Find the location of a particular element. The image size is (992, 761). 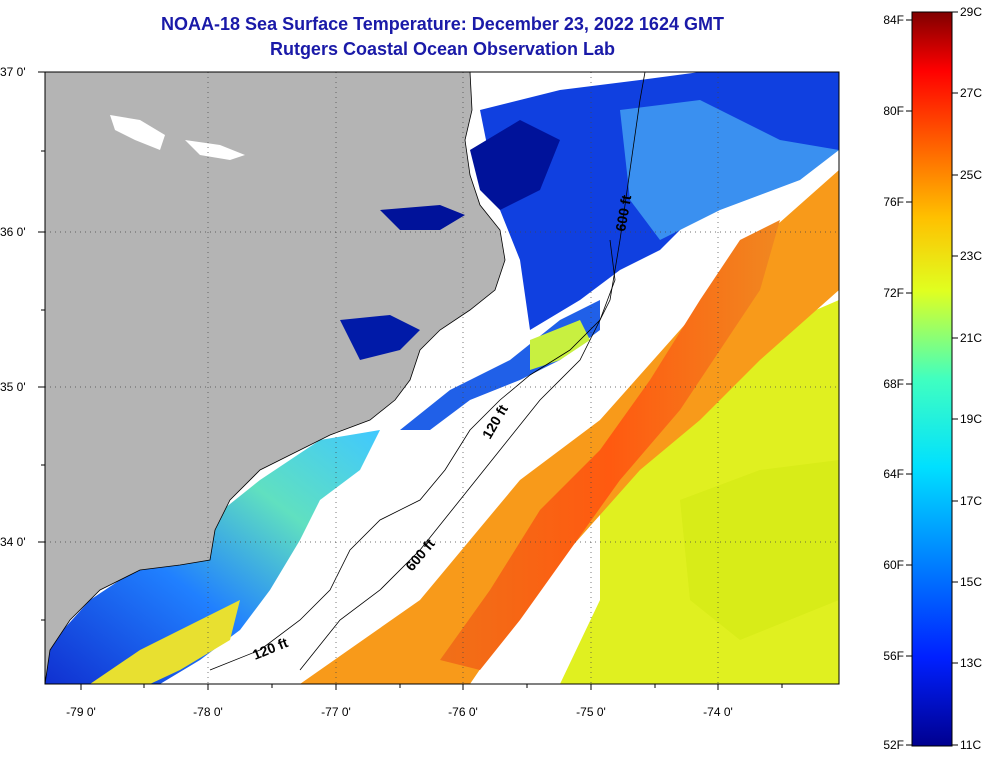

lon-label-77: -77 0' is located at coordinates (336, 712).